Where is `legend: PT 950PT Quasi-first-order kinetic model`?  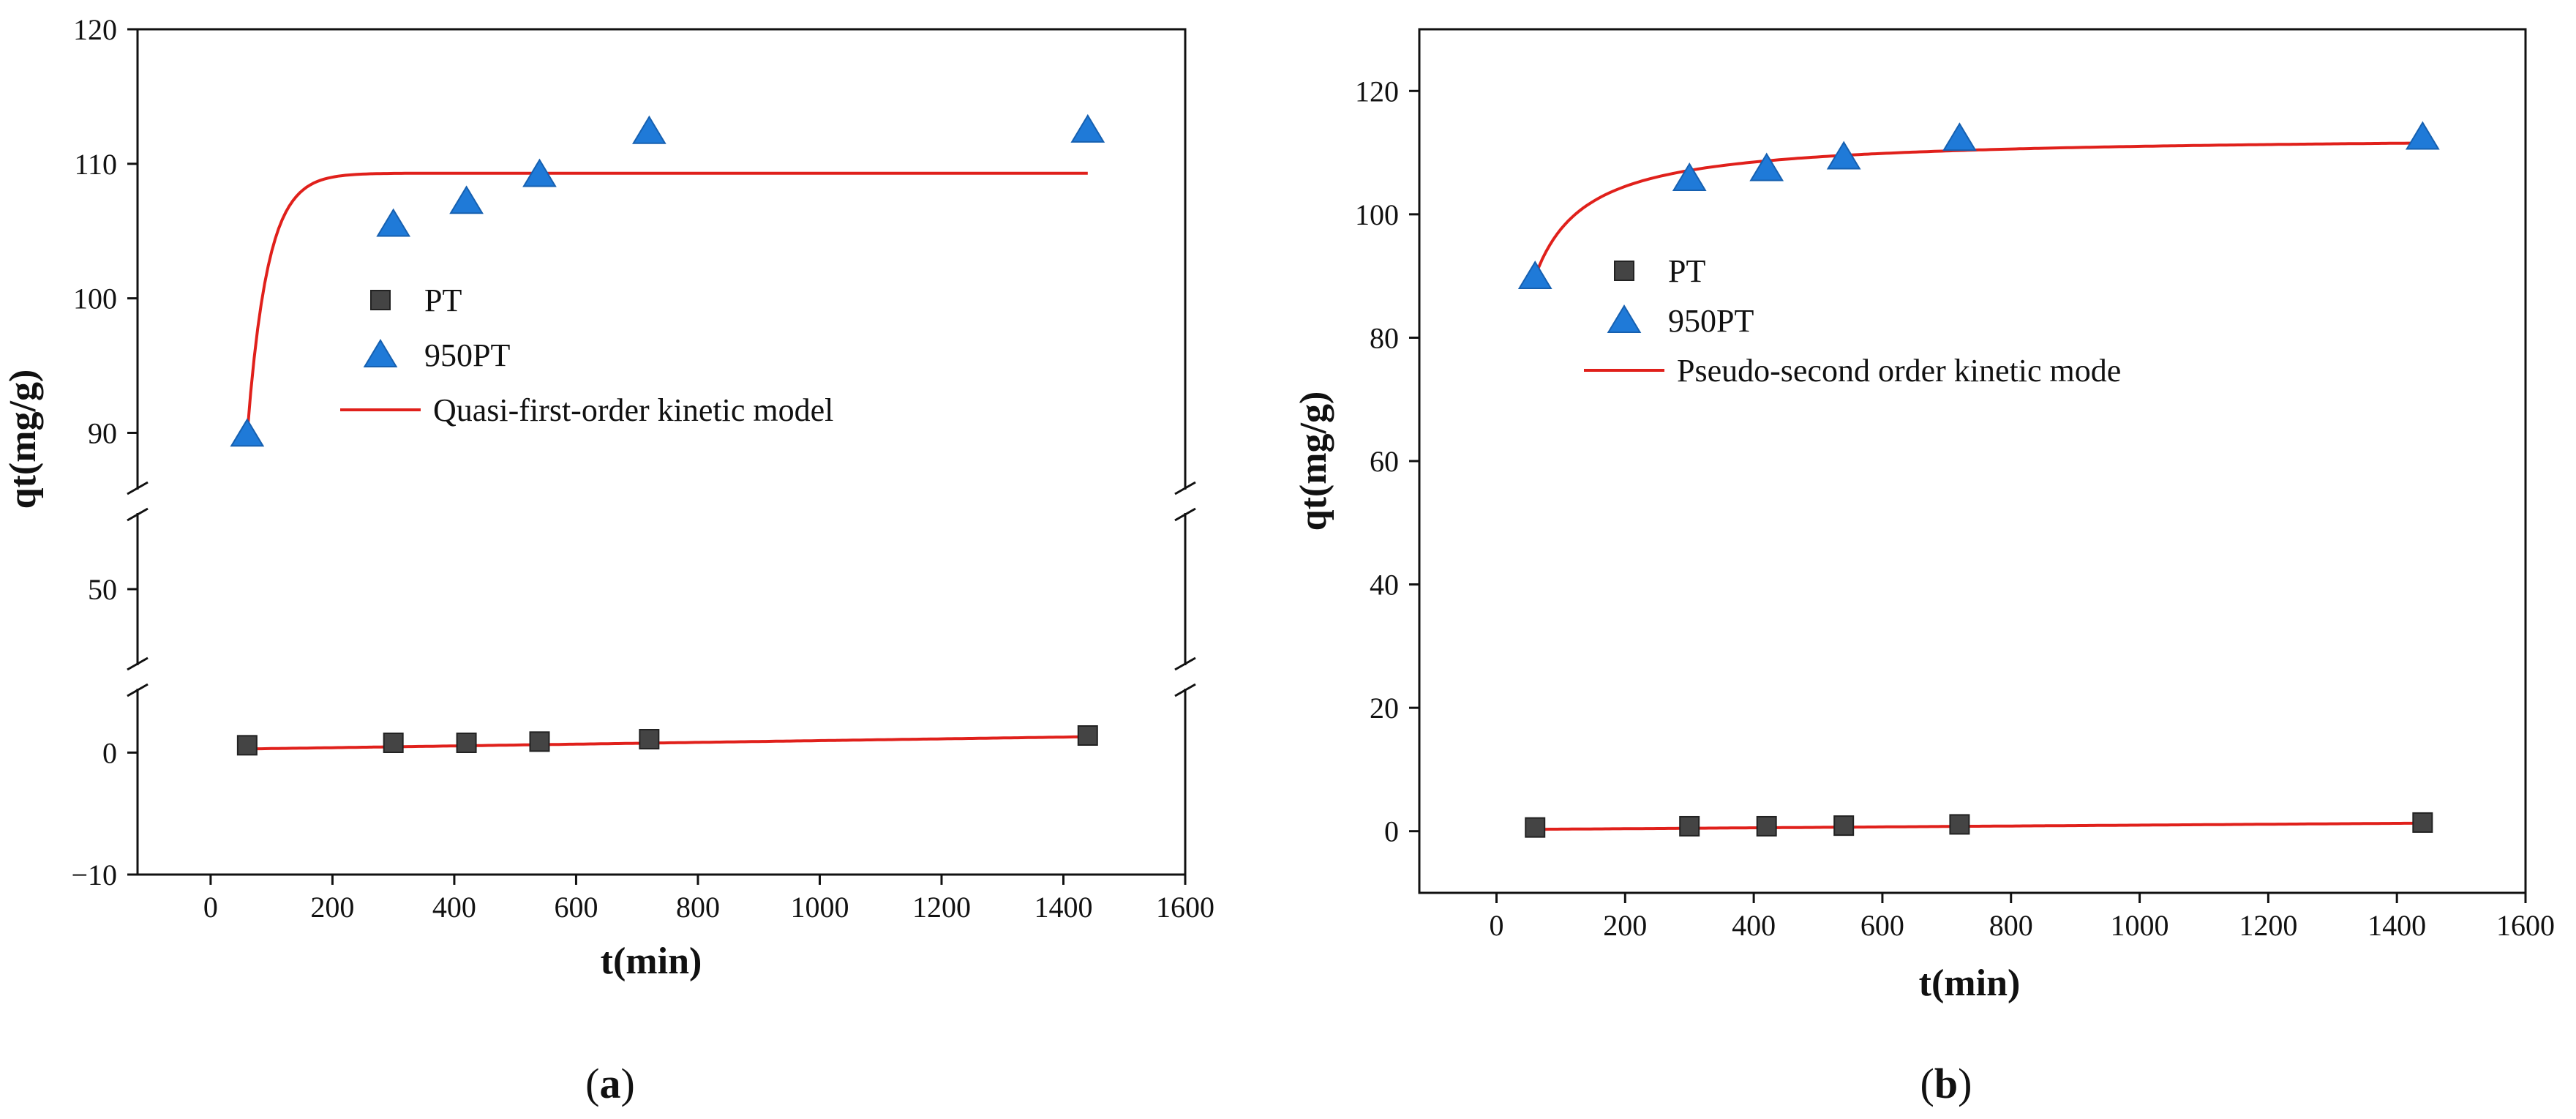
legend: PT 950PT Quasi-first-order kinetic model is located at coordinates (586, 355).